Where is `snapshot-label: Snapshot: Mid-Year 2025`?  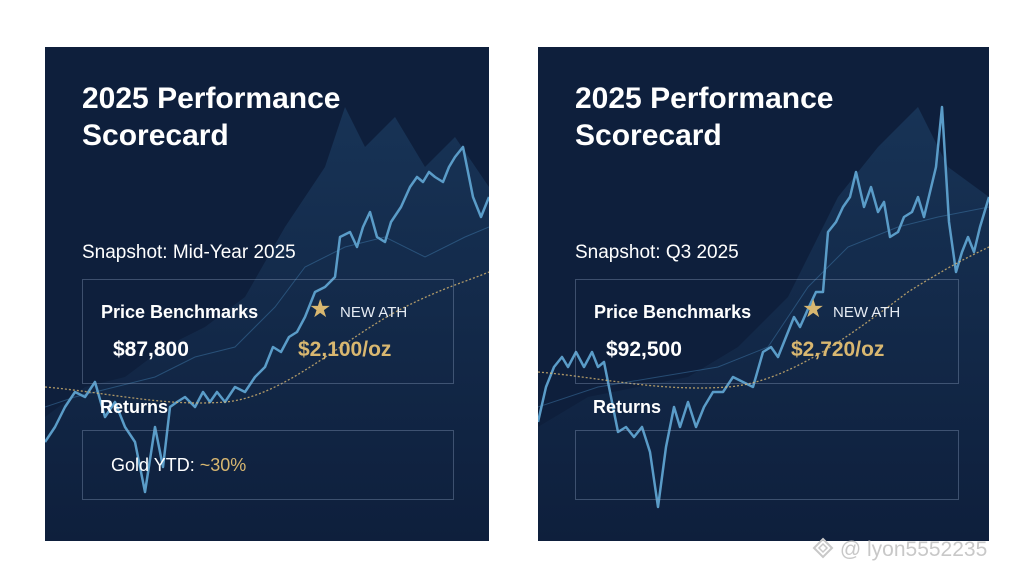 snapshot-label: Snapshot: Mid-Year 2025 is located at coordinates (189, 252).